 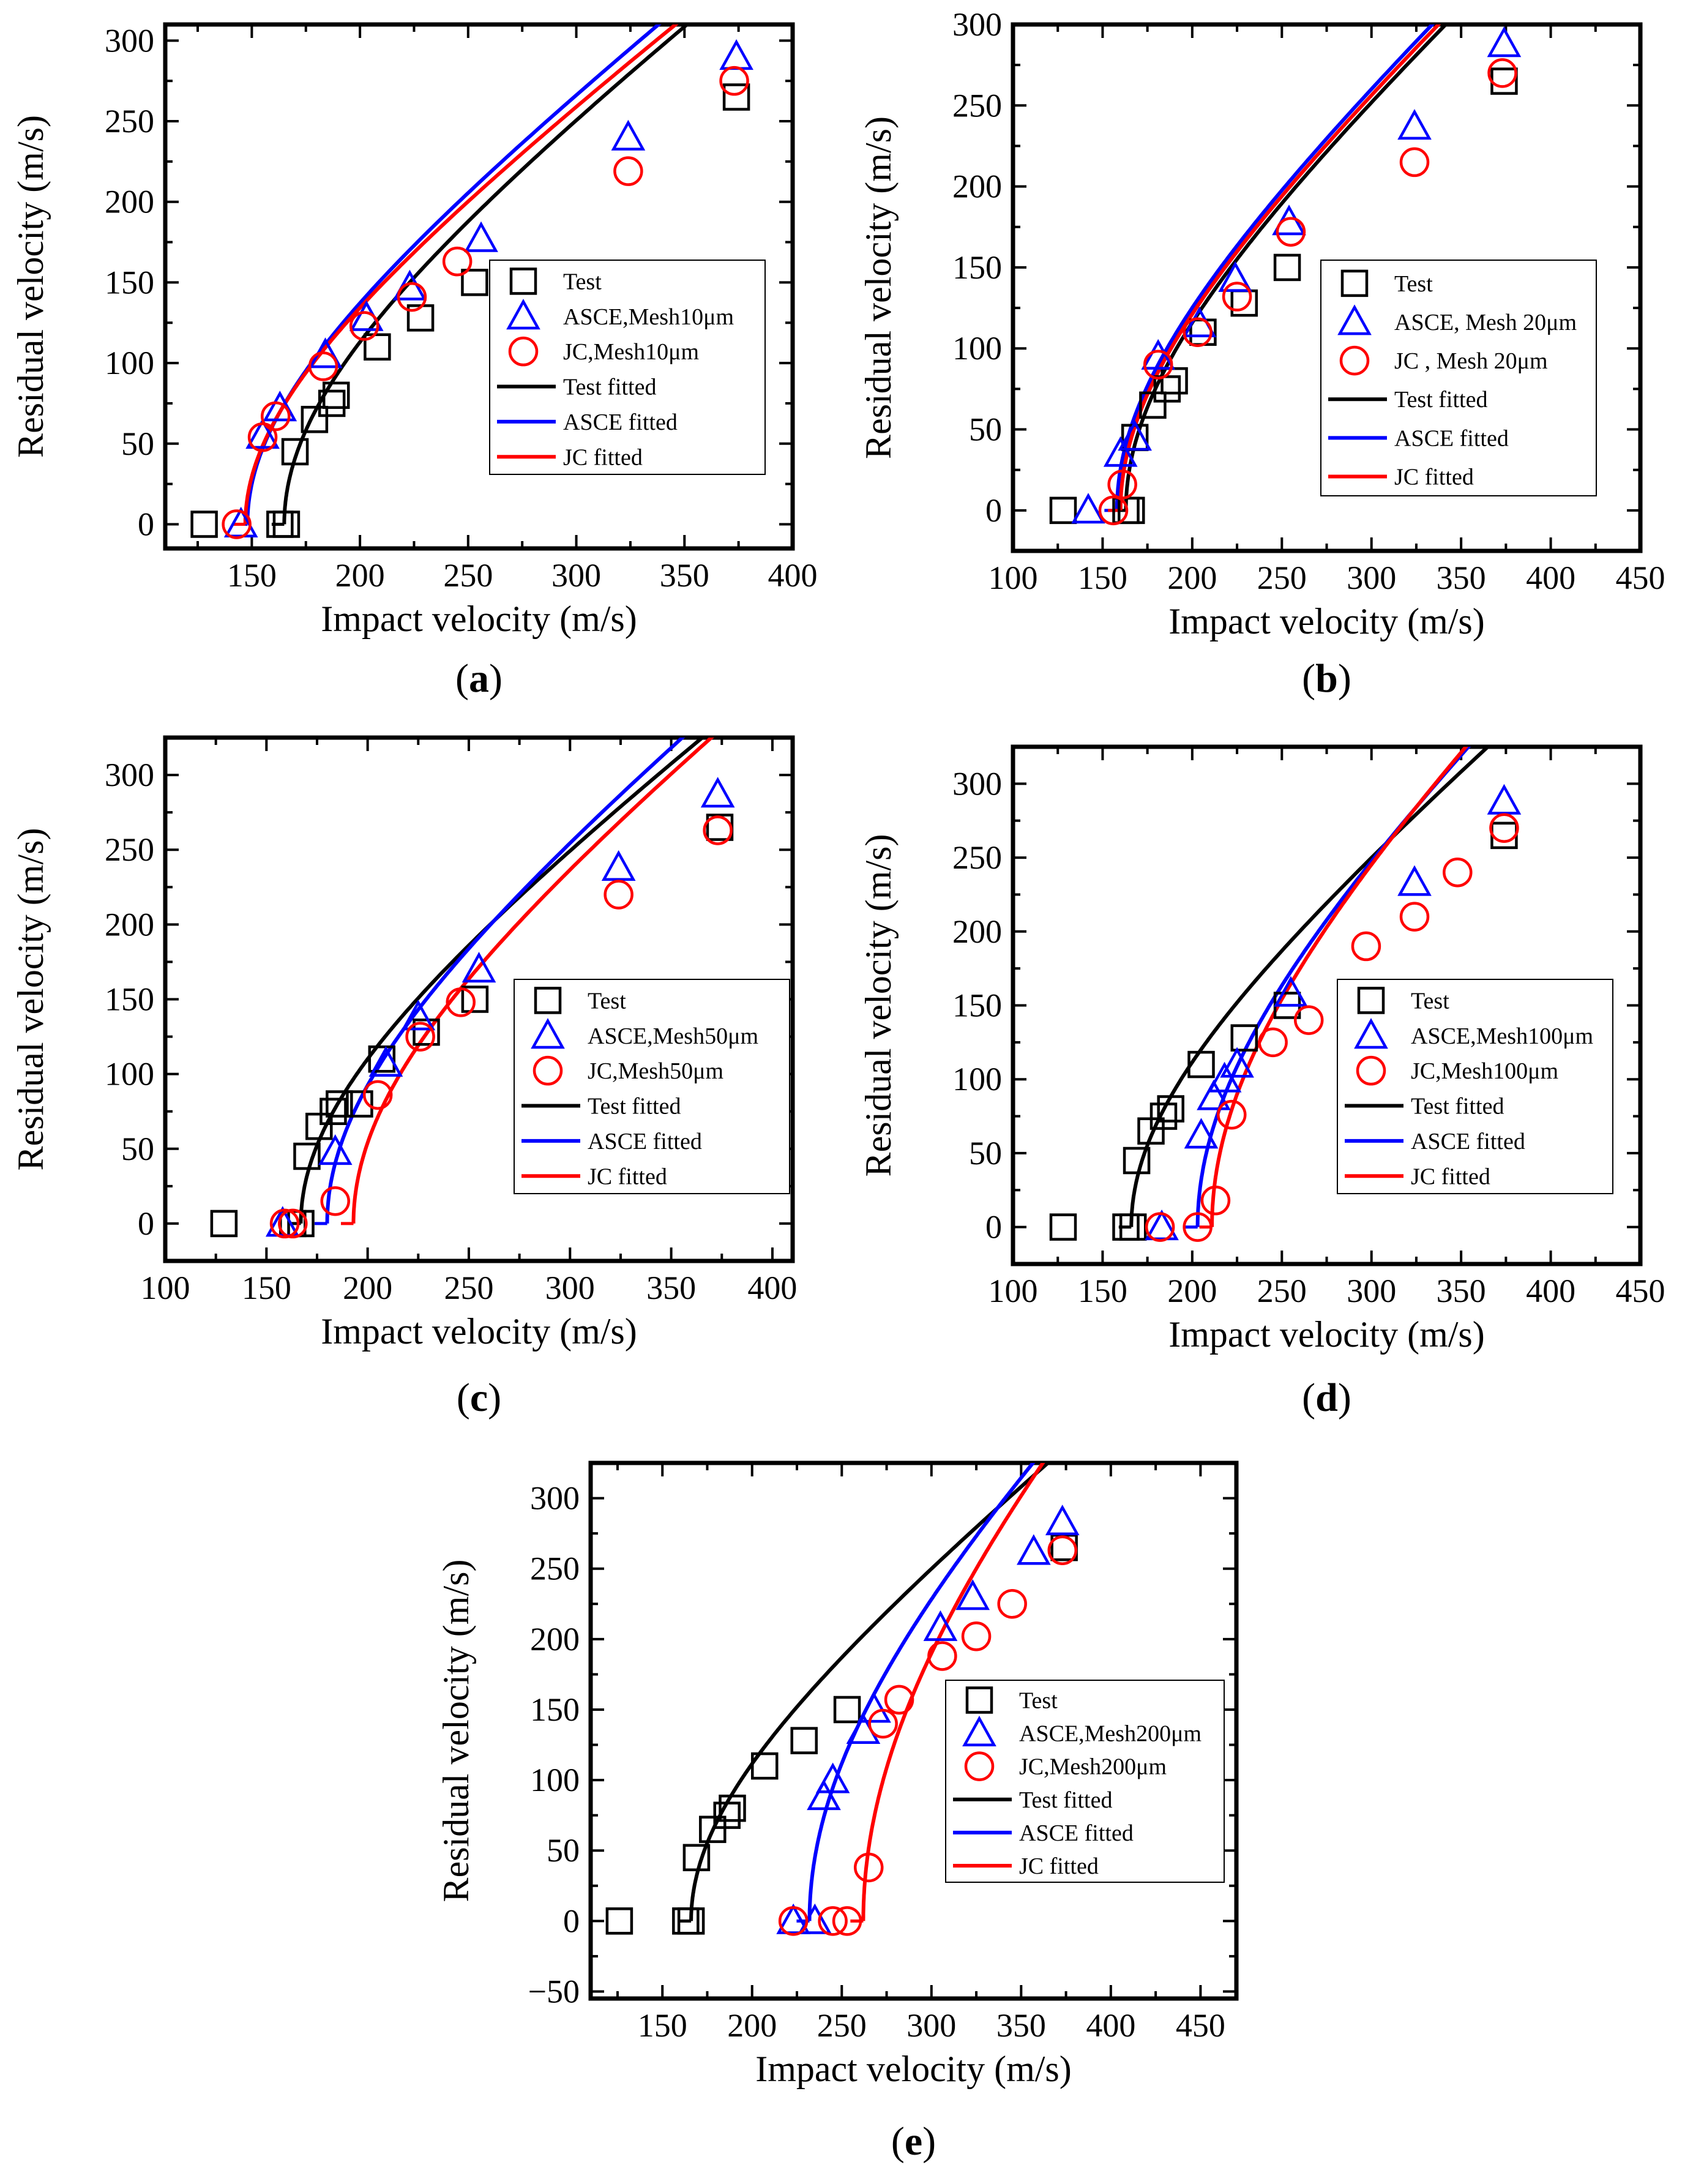 I want to click on y-tick-label: 200, so click(x=977, y=931).